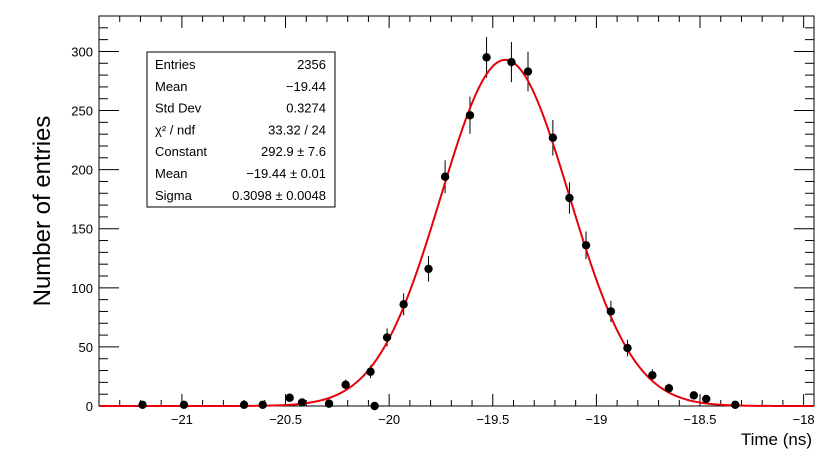 Image resolution: width=830 pixels, height=459 pixels. I want to click on x-axis-title: Time (ns), so click(776, 439).